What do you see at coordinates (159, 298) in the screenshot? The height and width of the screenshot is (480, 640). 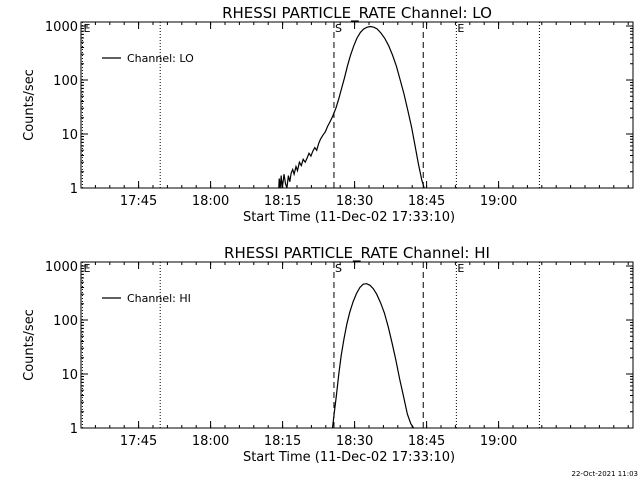 I see `legend-label: Channel: HI` at bounding box center [159, 298].